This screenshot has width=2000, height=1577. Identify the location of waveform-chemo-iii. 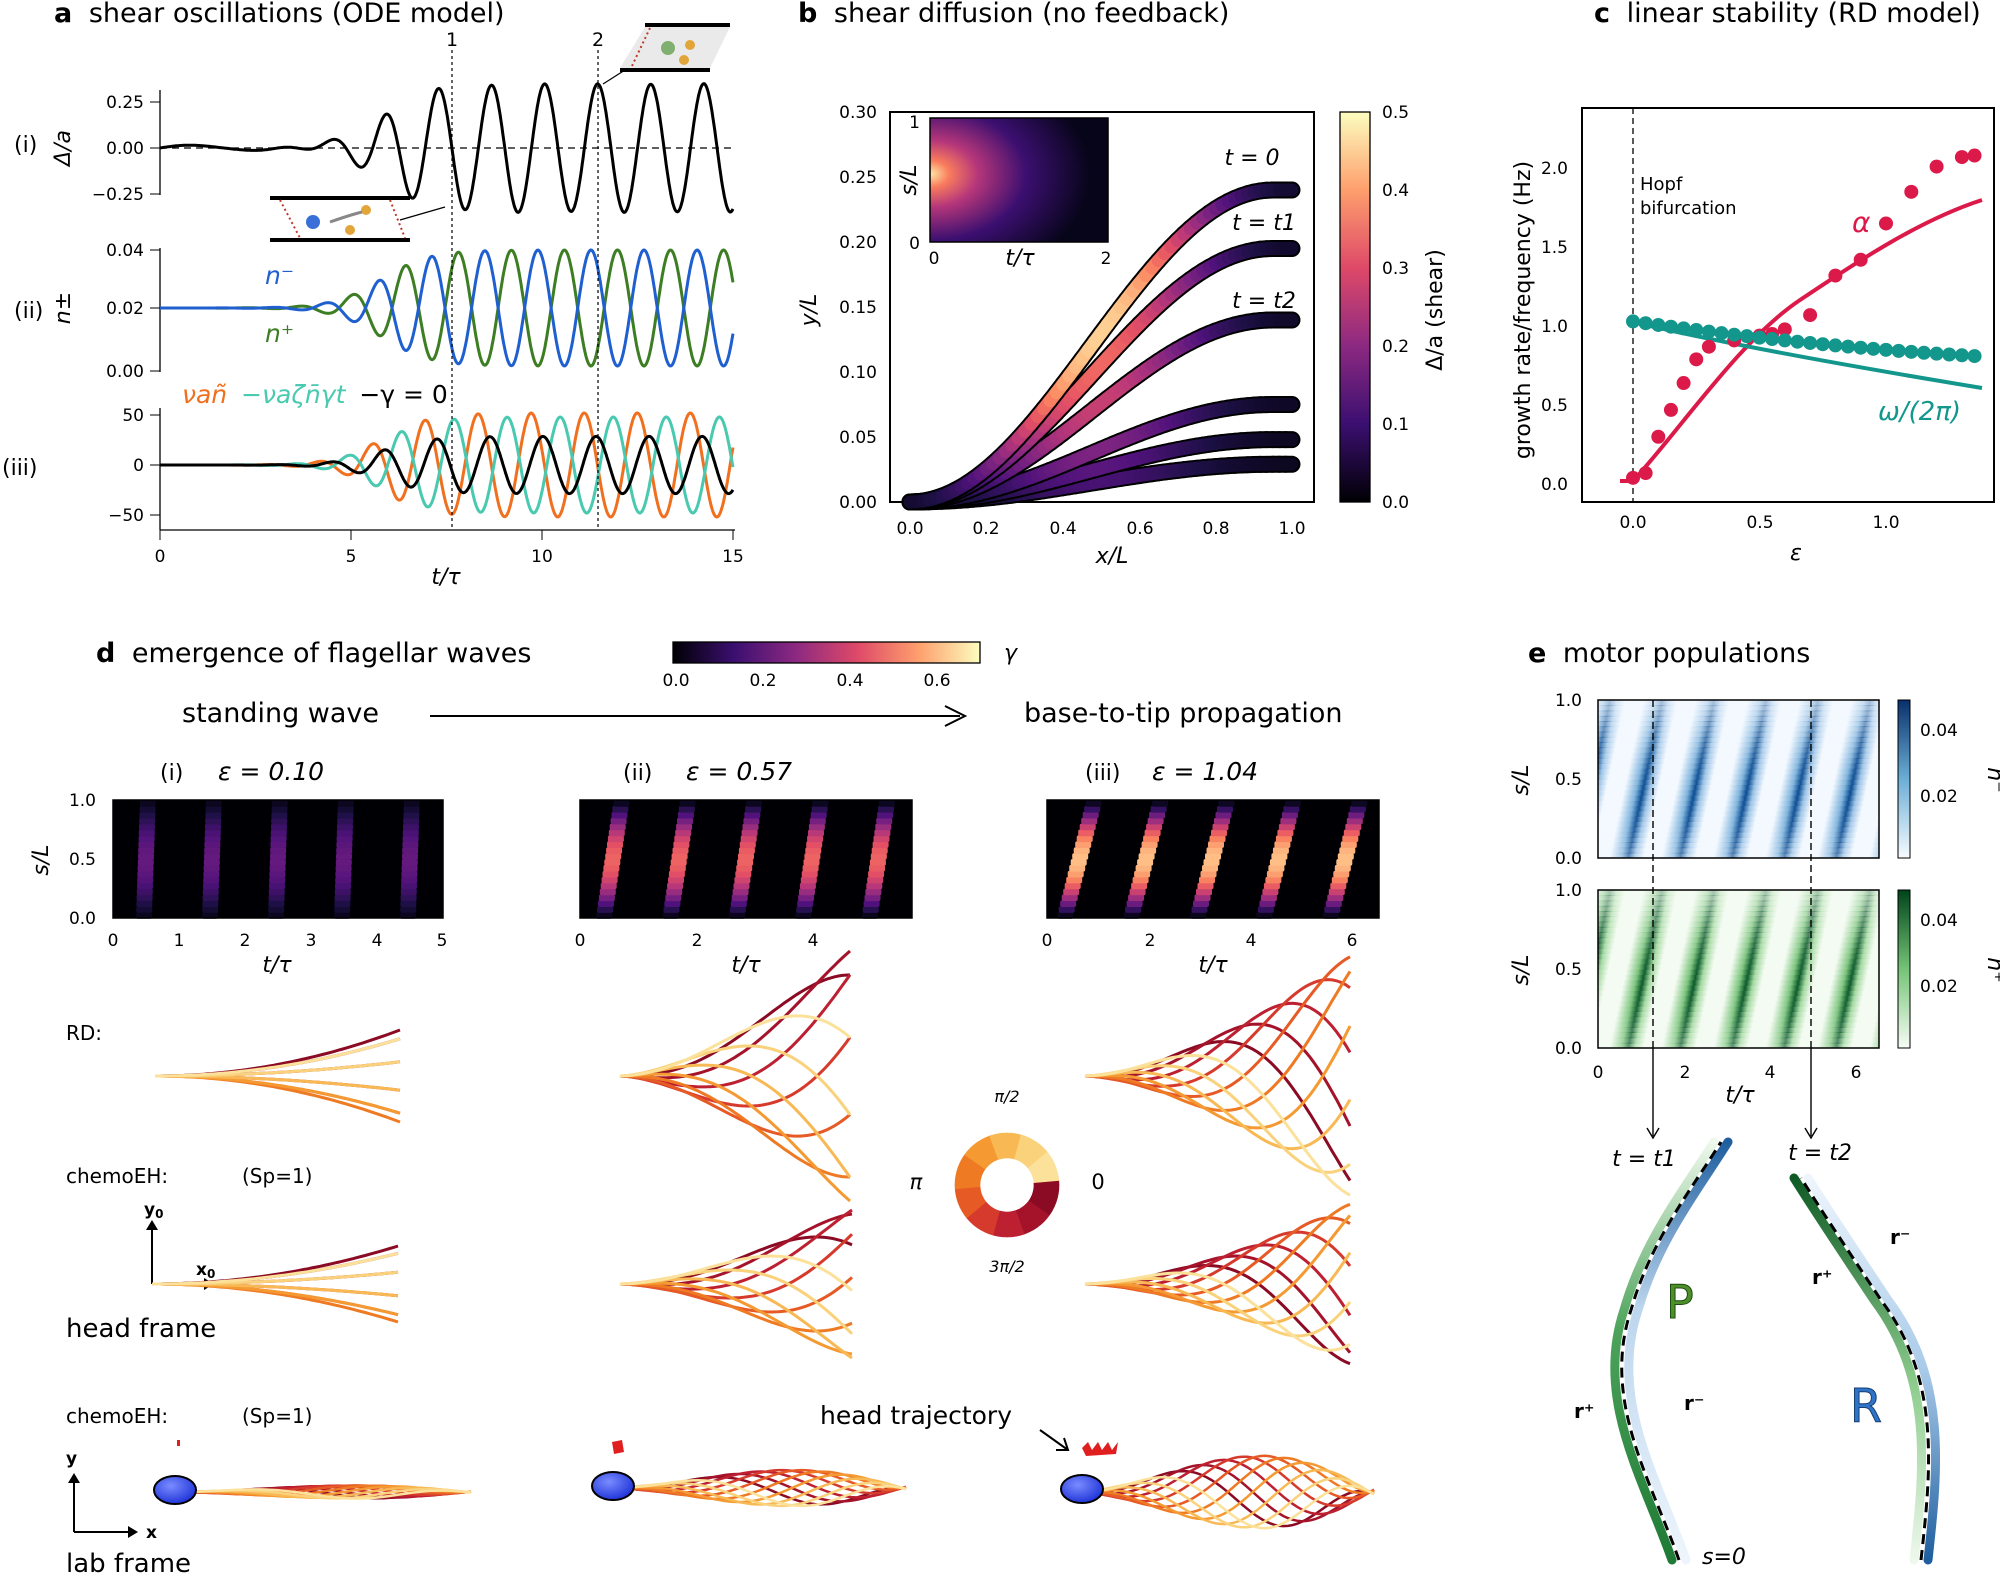
(1218, 1284).